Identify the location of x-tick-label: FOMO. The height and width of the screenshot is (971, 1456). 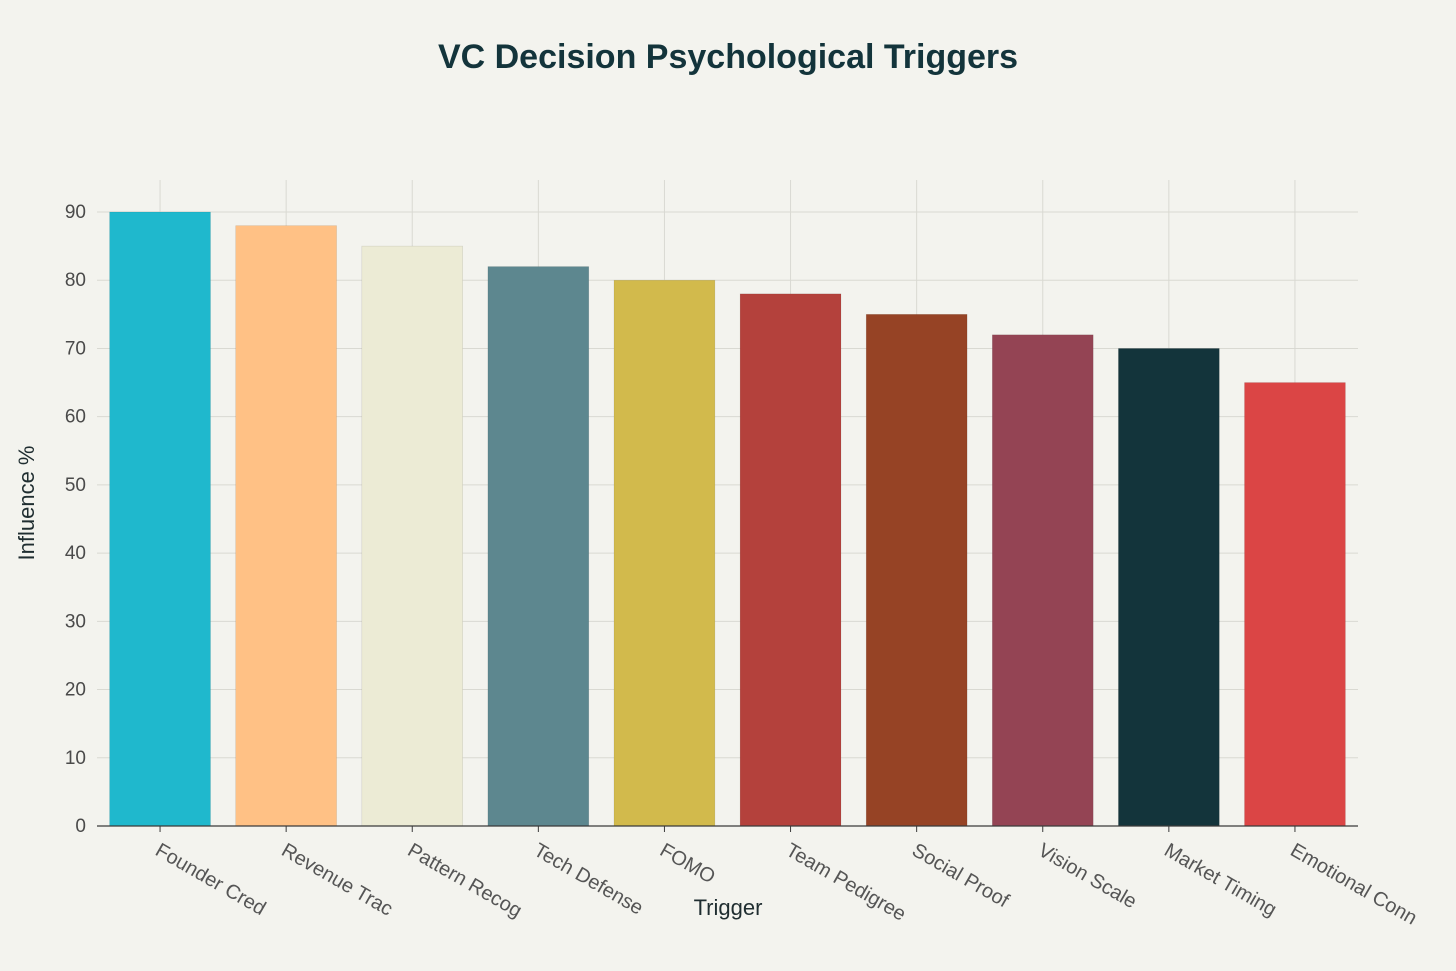
(687, 863).